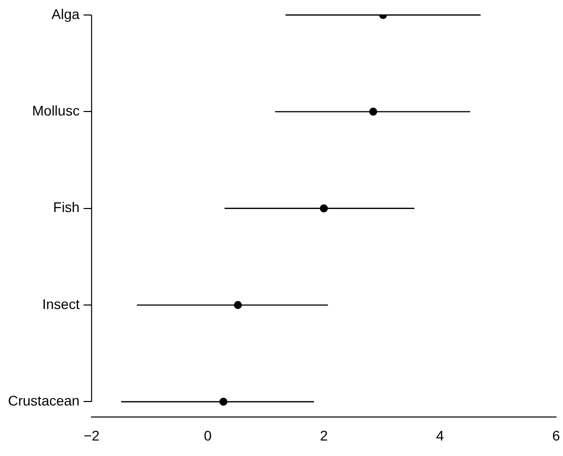  Describe the element at coordinates (56, 110) in the screenshot. I see `y-tick-label: Mollusc` at that location.